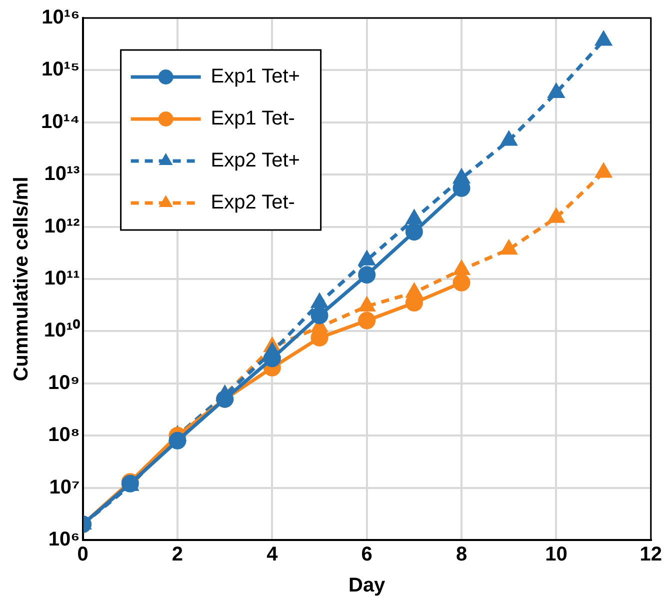 This screenshot has width=665, height=606. I want to click on legend-label: Exp2 Tet+, so click(255, 161).